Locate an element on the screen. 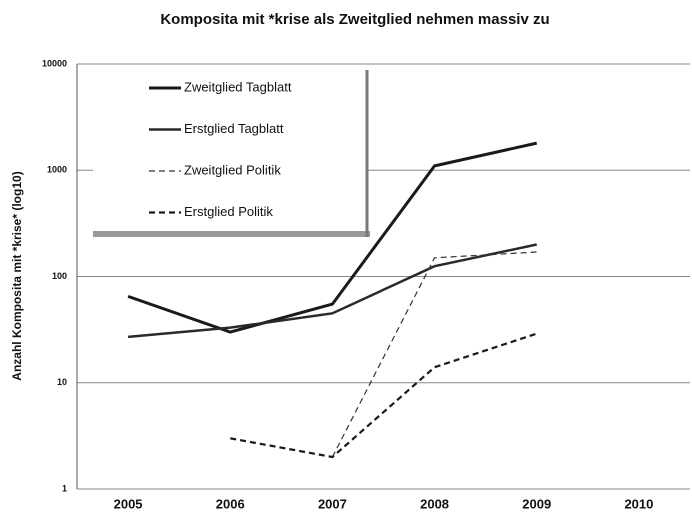  legend-label: Erstglied Politik is located at coordinates (228, 211).